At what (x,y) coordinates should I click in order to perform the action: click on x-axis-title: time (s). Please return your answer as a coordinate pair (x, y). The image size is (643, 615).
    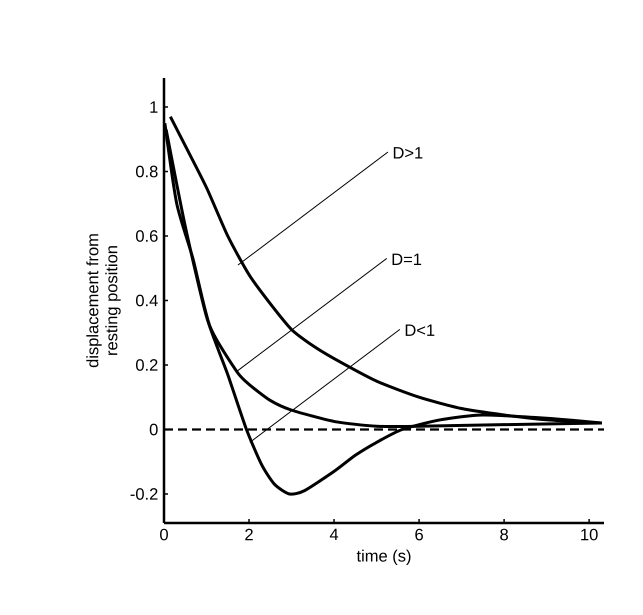
    Looking at the image, I should click on (383, 557).